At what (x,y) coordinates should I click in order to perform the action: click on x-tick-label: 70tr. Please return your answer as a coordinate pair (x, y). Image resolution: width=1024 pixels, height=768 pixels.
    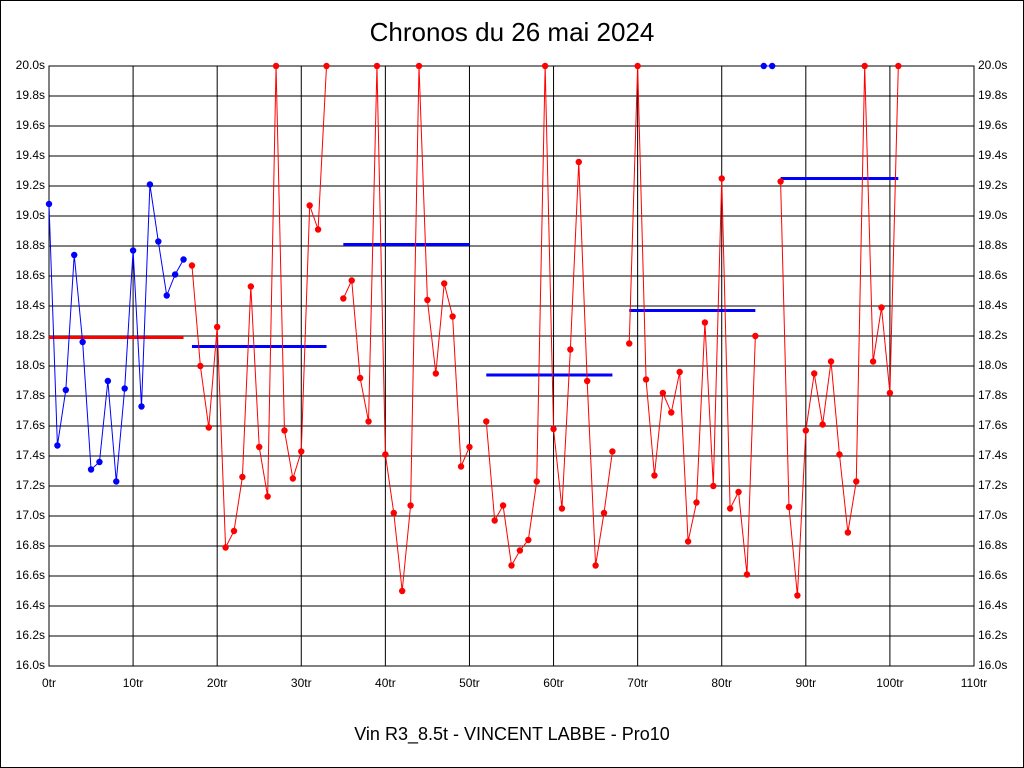
    Looking at the image, I should click on (637, 683).